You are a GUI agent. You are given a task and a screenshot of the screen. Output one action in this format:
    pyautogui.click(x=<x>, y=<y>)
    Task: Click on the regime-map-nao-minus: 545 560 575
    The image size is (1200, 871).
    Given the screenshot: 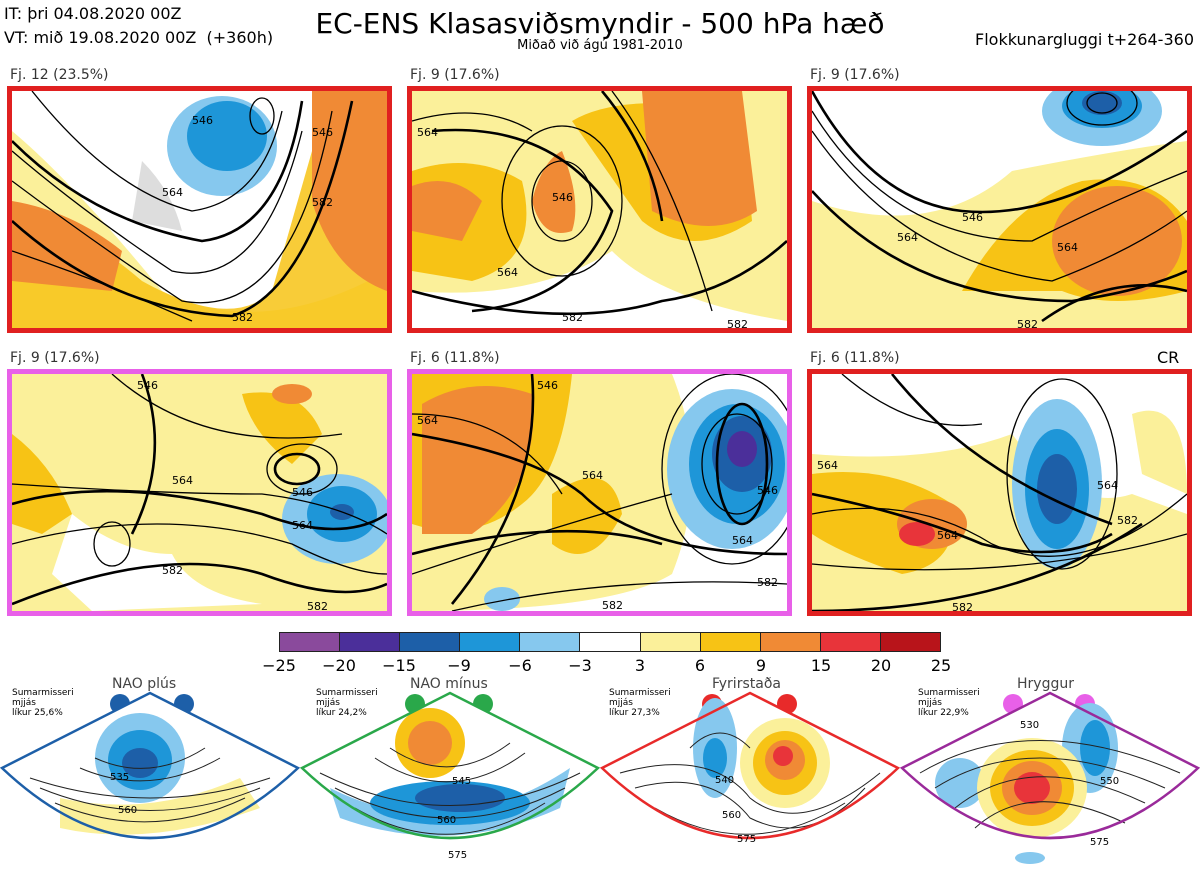 What is the action you would take?
    pyautogui.click(x=450, y=776)
    